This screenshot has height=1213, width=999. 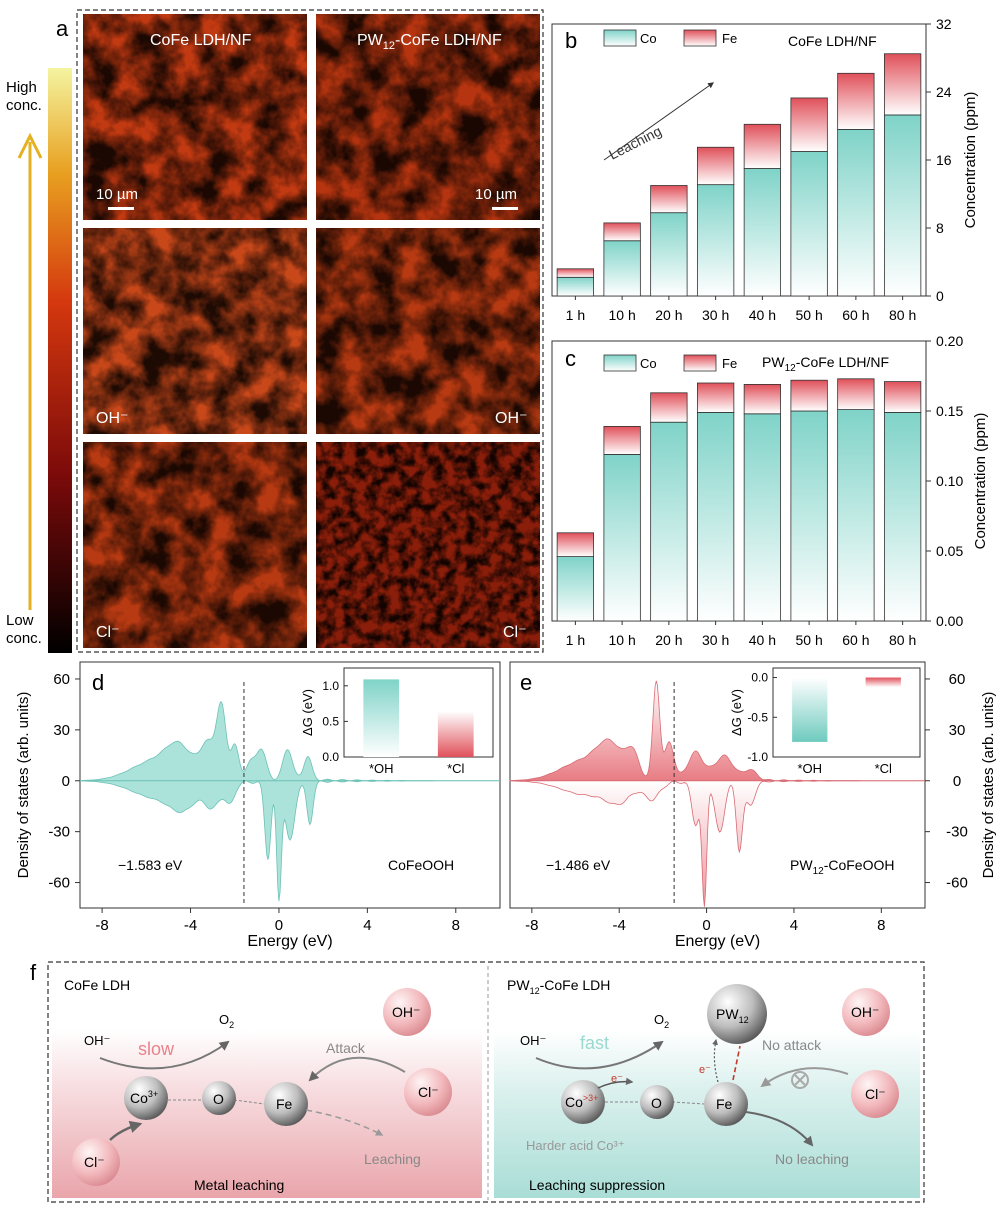 I want to click on right-e2-label: e⁻, so click(x=705, y=1070).